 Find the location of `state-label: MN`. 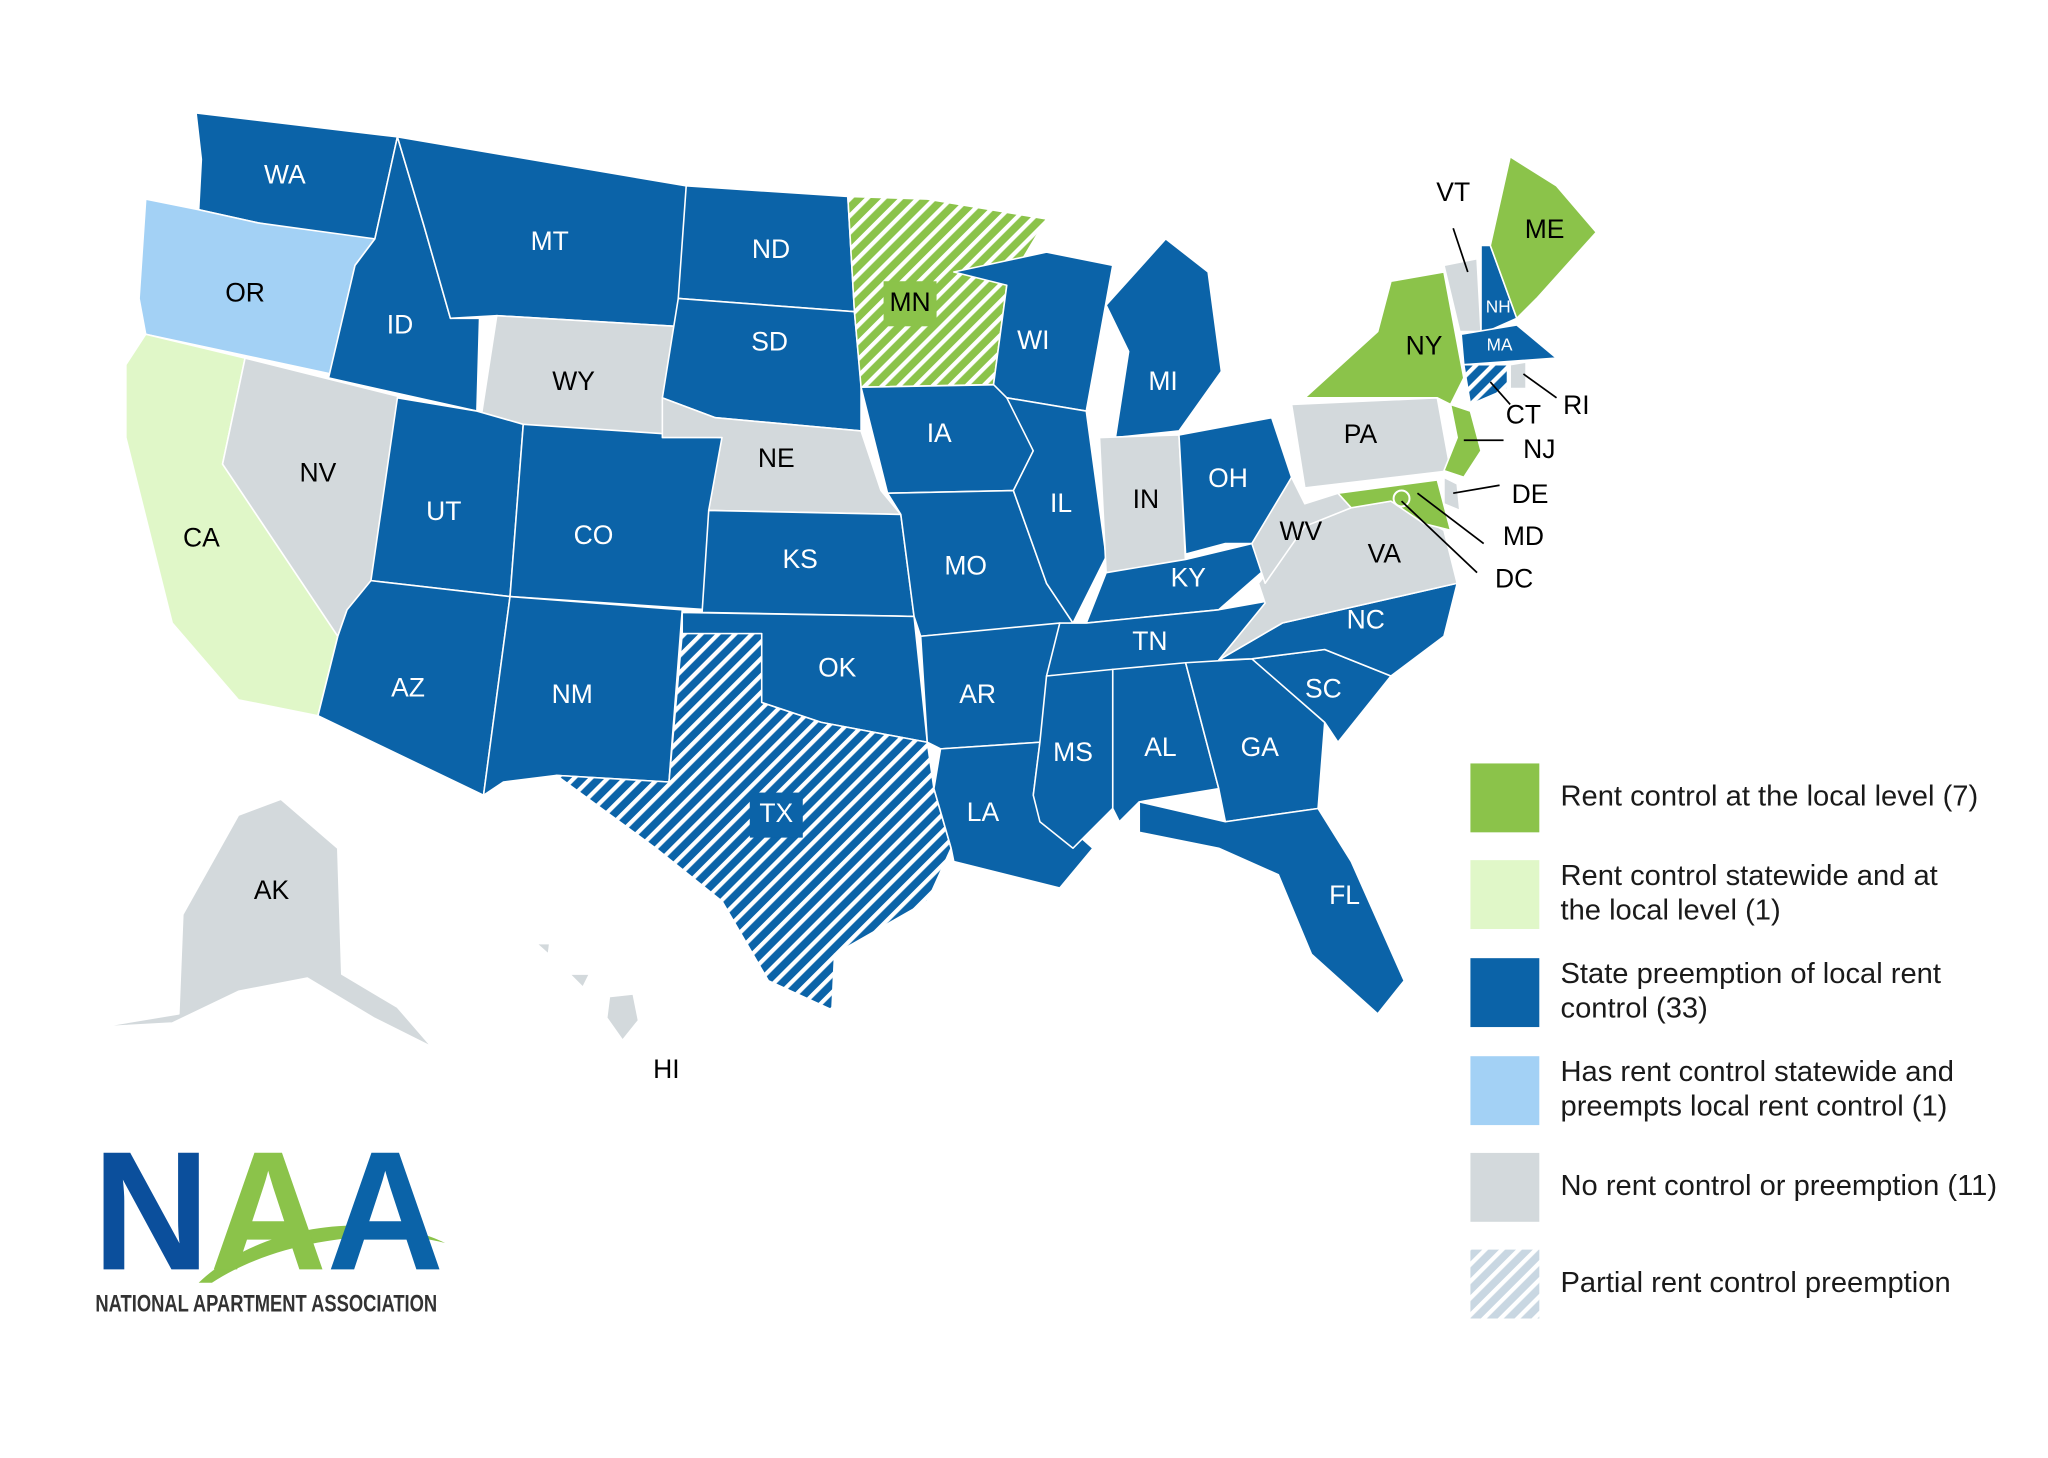

state-label: MN is located at coordinates (909, 302).